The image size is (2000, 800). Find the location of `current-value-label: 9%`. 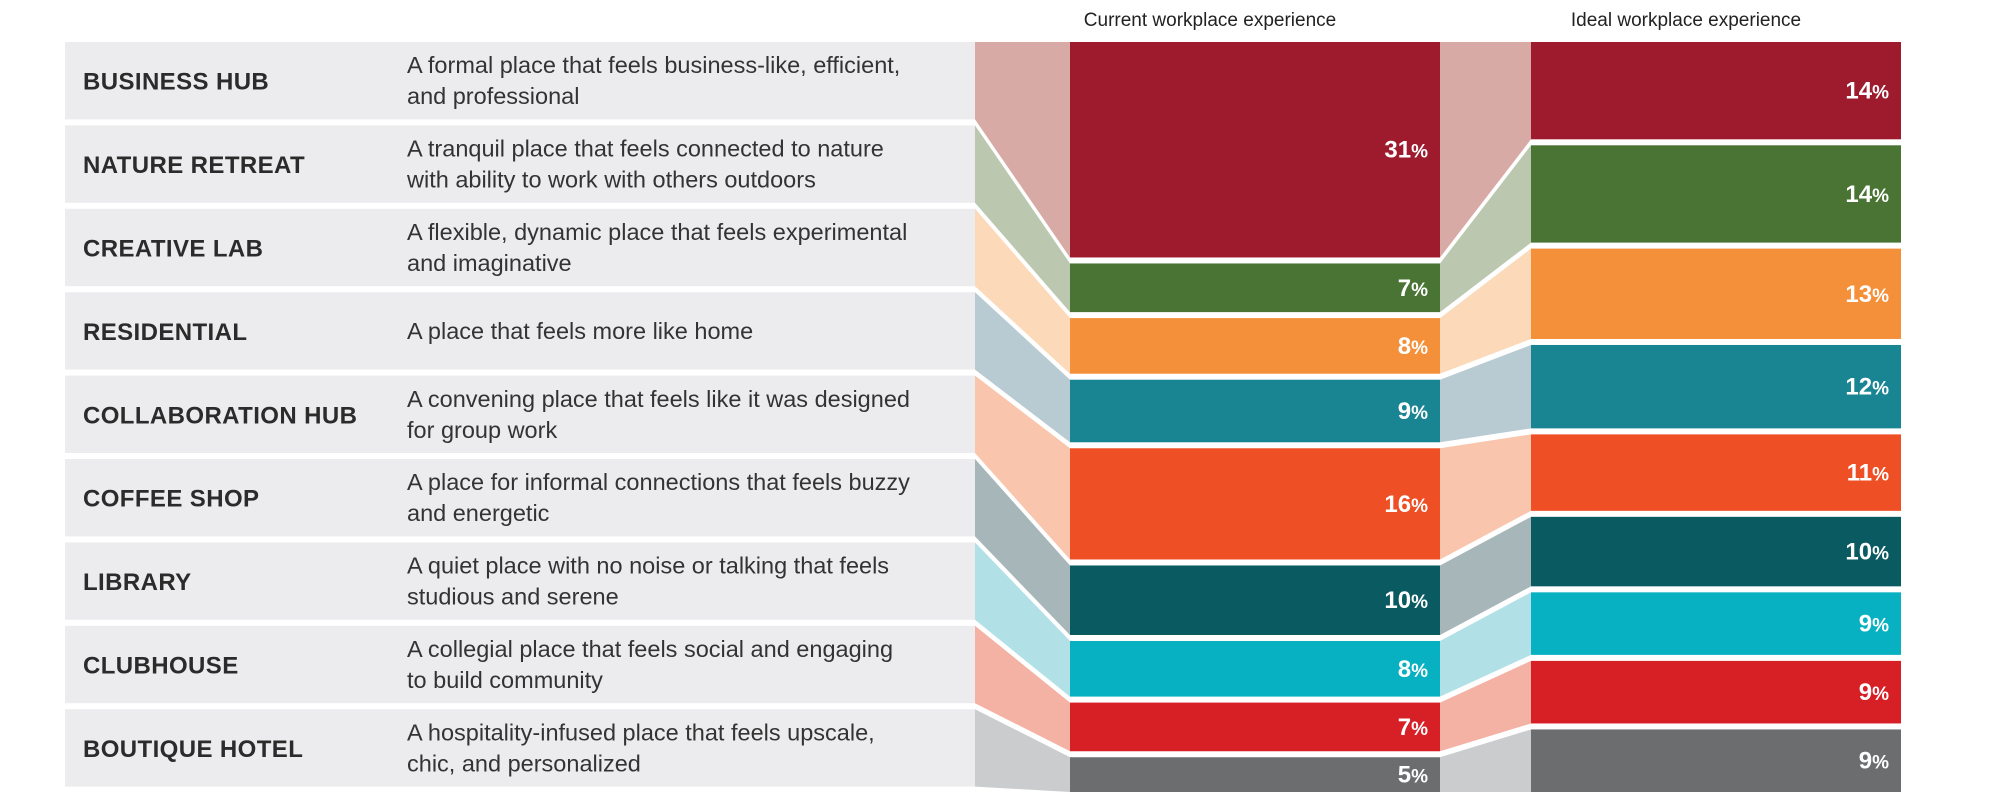

current-value-label: 9% is located at coordinates (1413, 411).